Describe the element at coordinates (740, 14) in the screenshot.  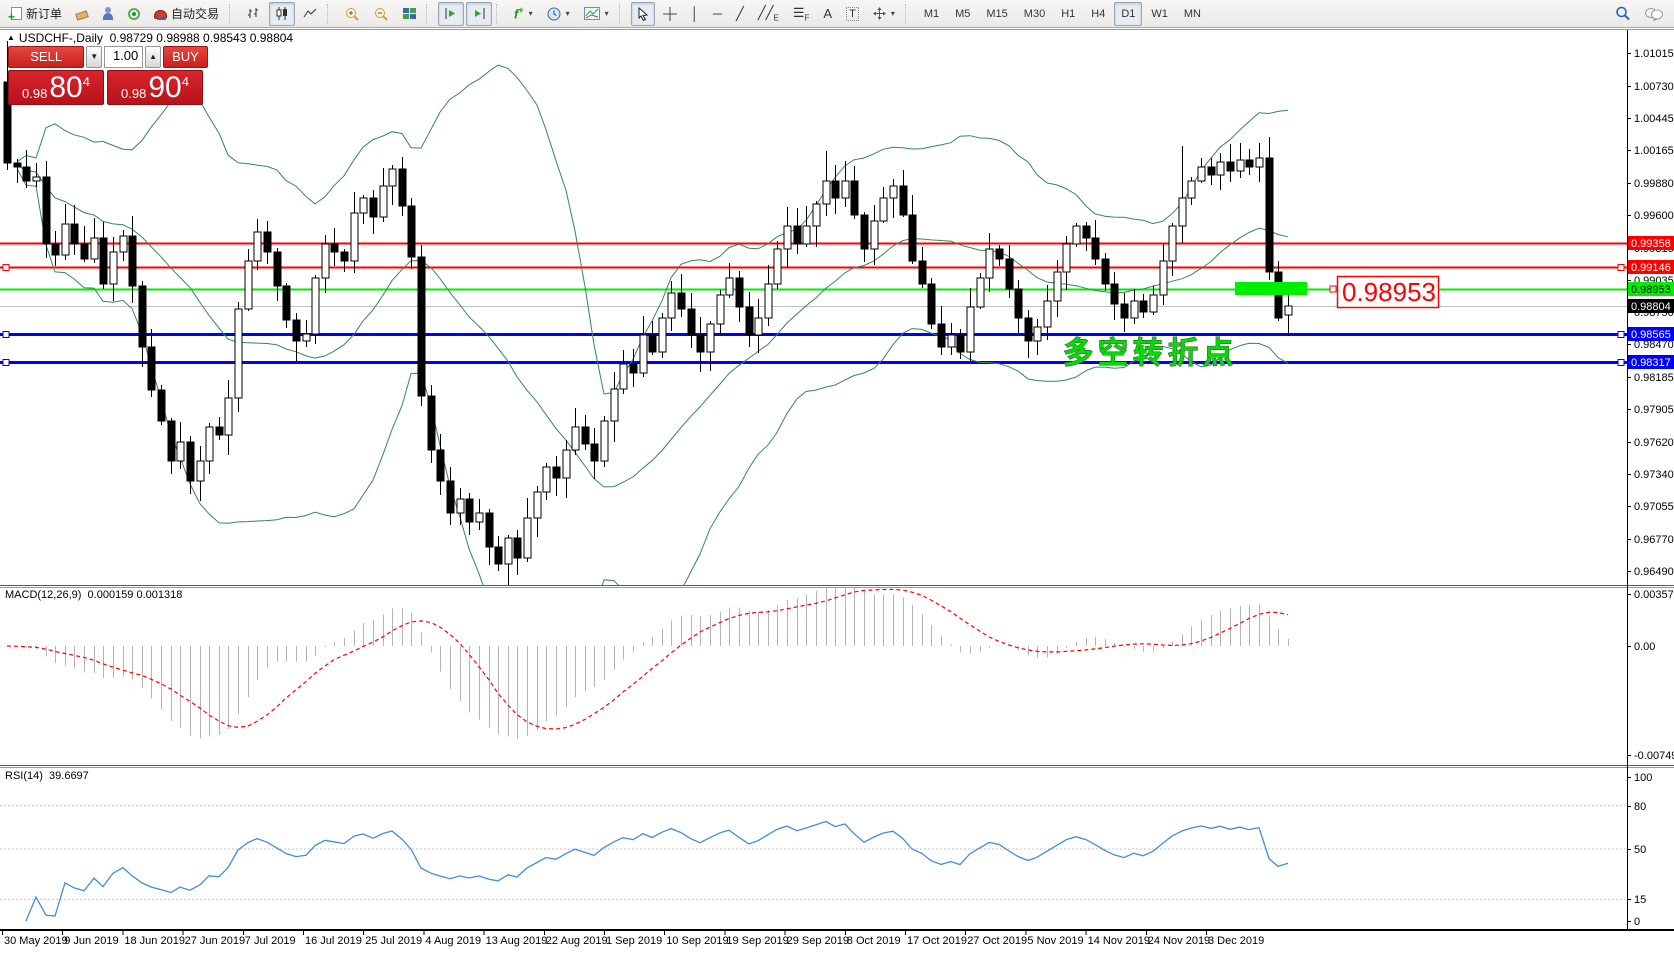
I see `trendline-button: ╱` at that location.